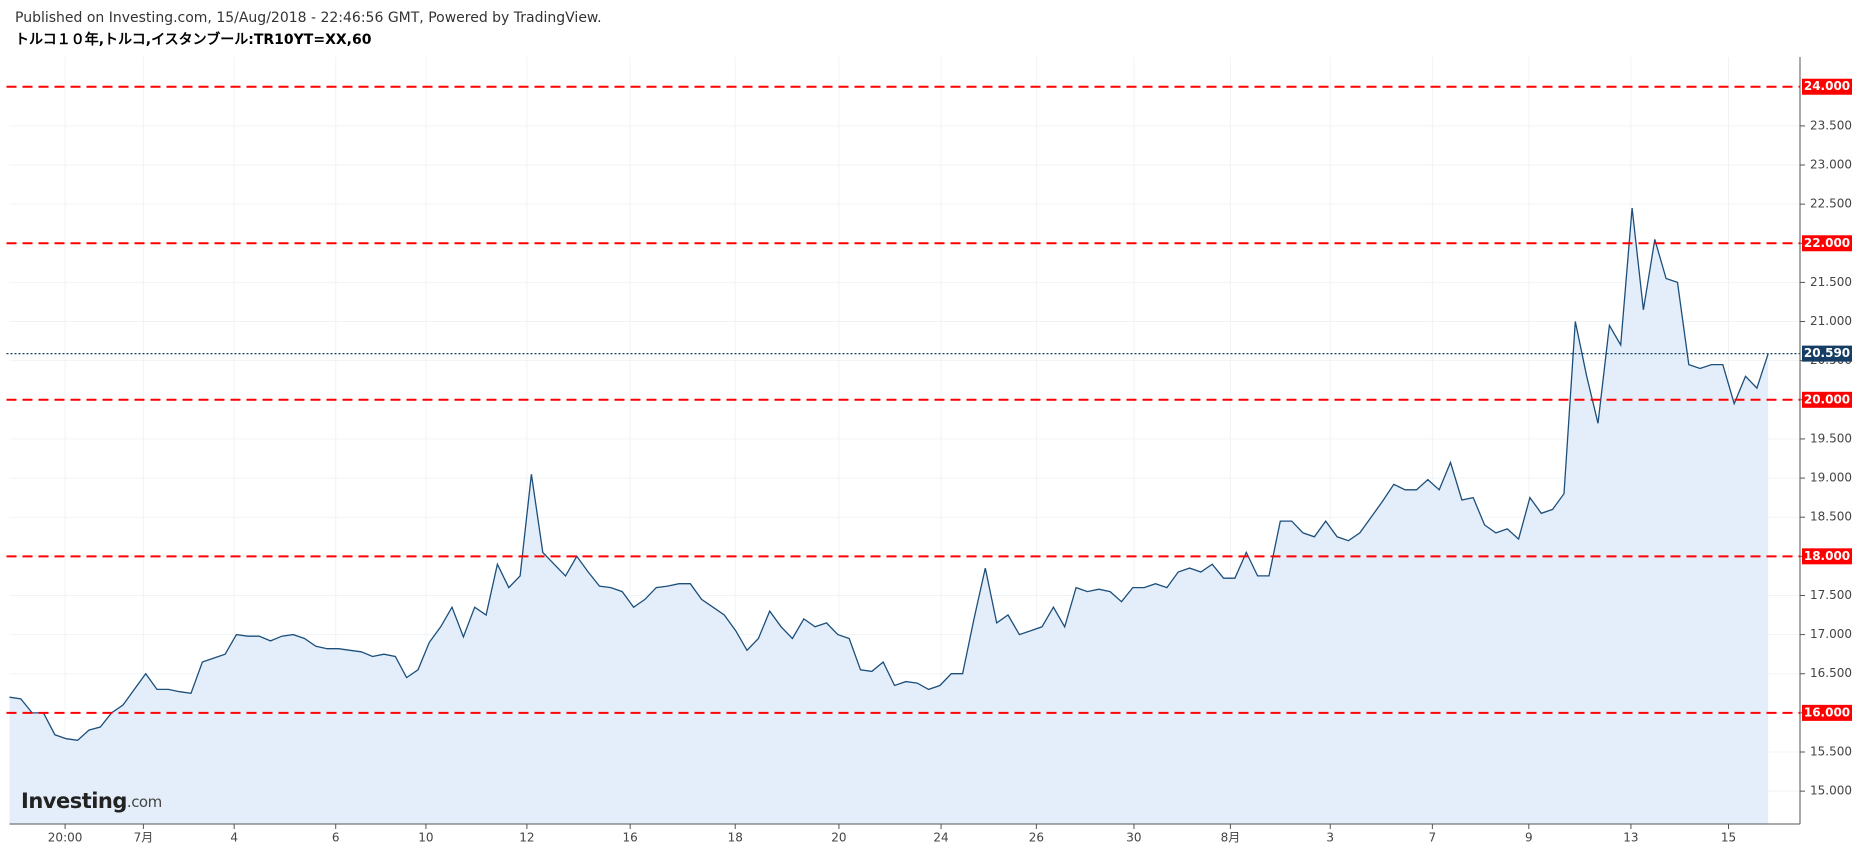  What do you see at coordinates (1036, 838) in the screenshot?
I see `x-tick-label: 26` at bounding box center [1036, 838].